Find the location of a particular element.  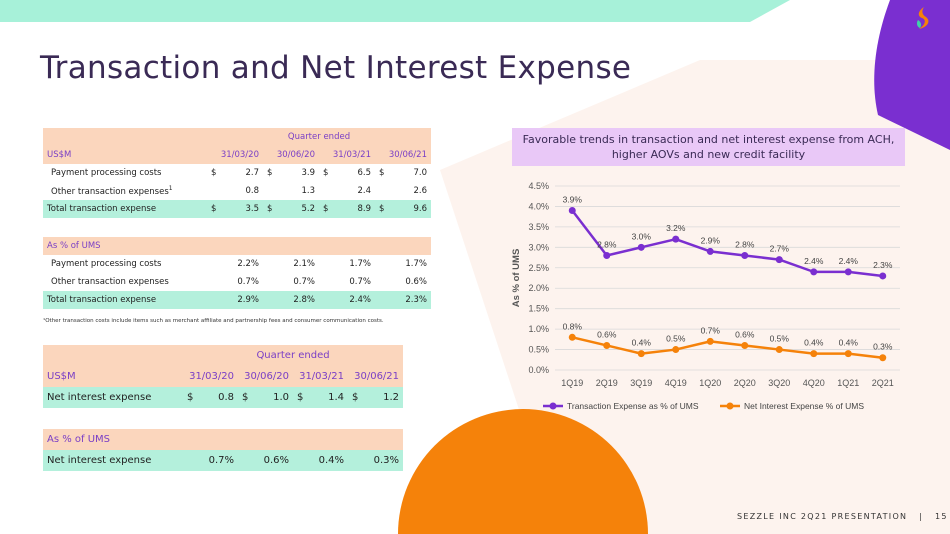

y-tick-label: 0.0% is located at coordinates (538, 370).